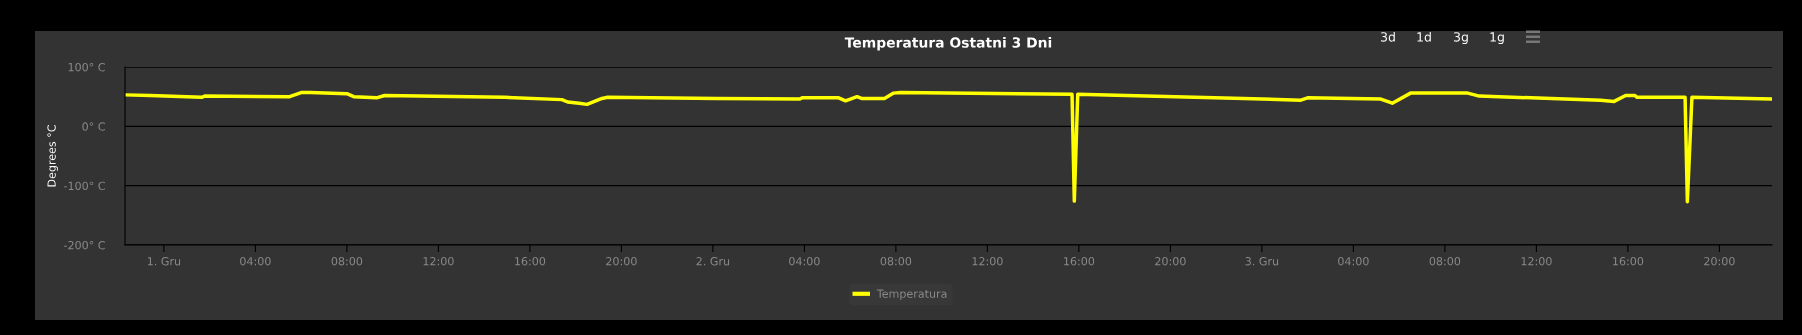  What do you see at coordinates (948, 44) in the screenshot?
I see `chart-title: Temperatura Ostatni 3 Dni` at bounding box center [948, 44].